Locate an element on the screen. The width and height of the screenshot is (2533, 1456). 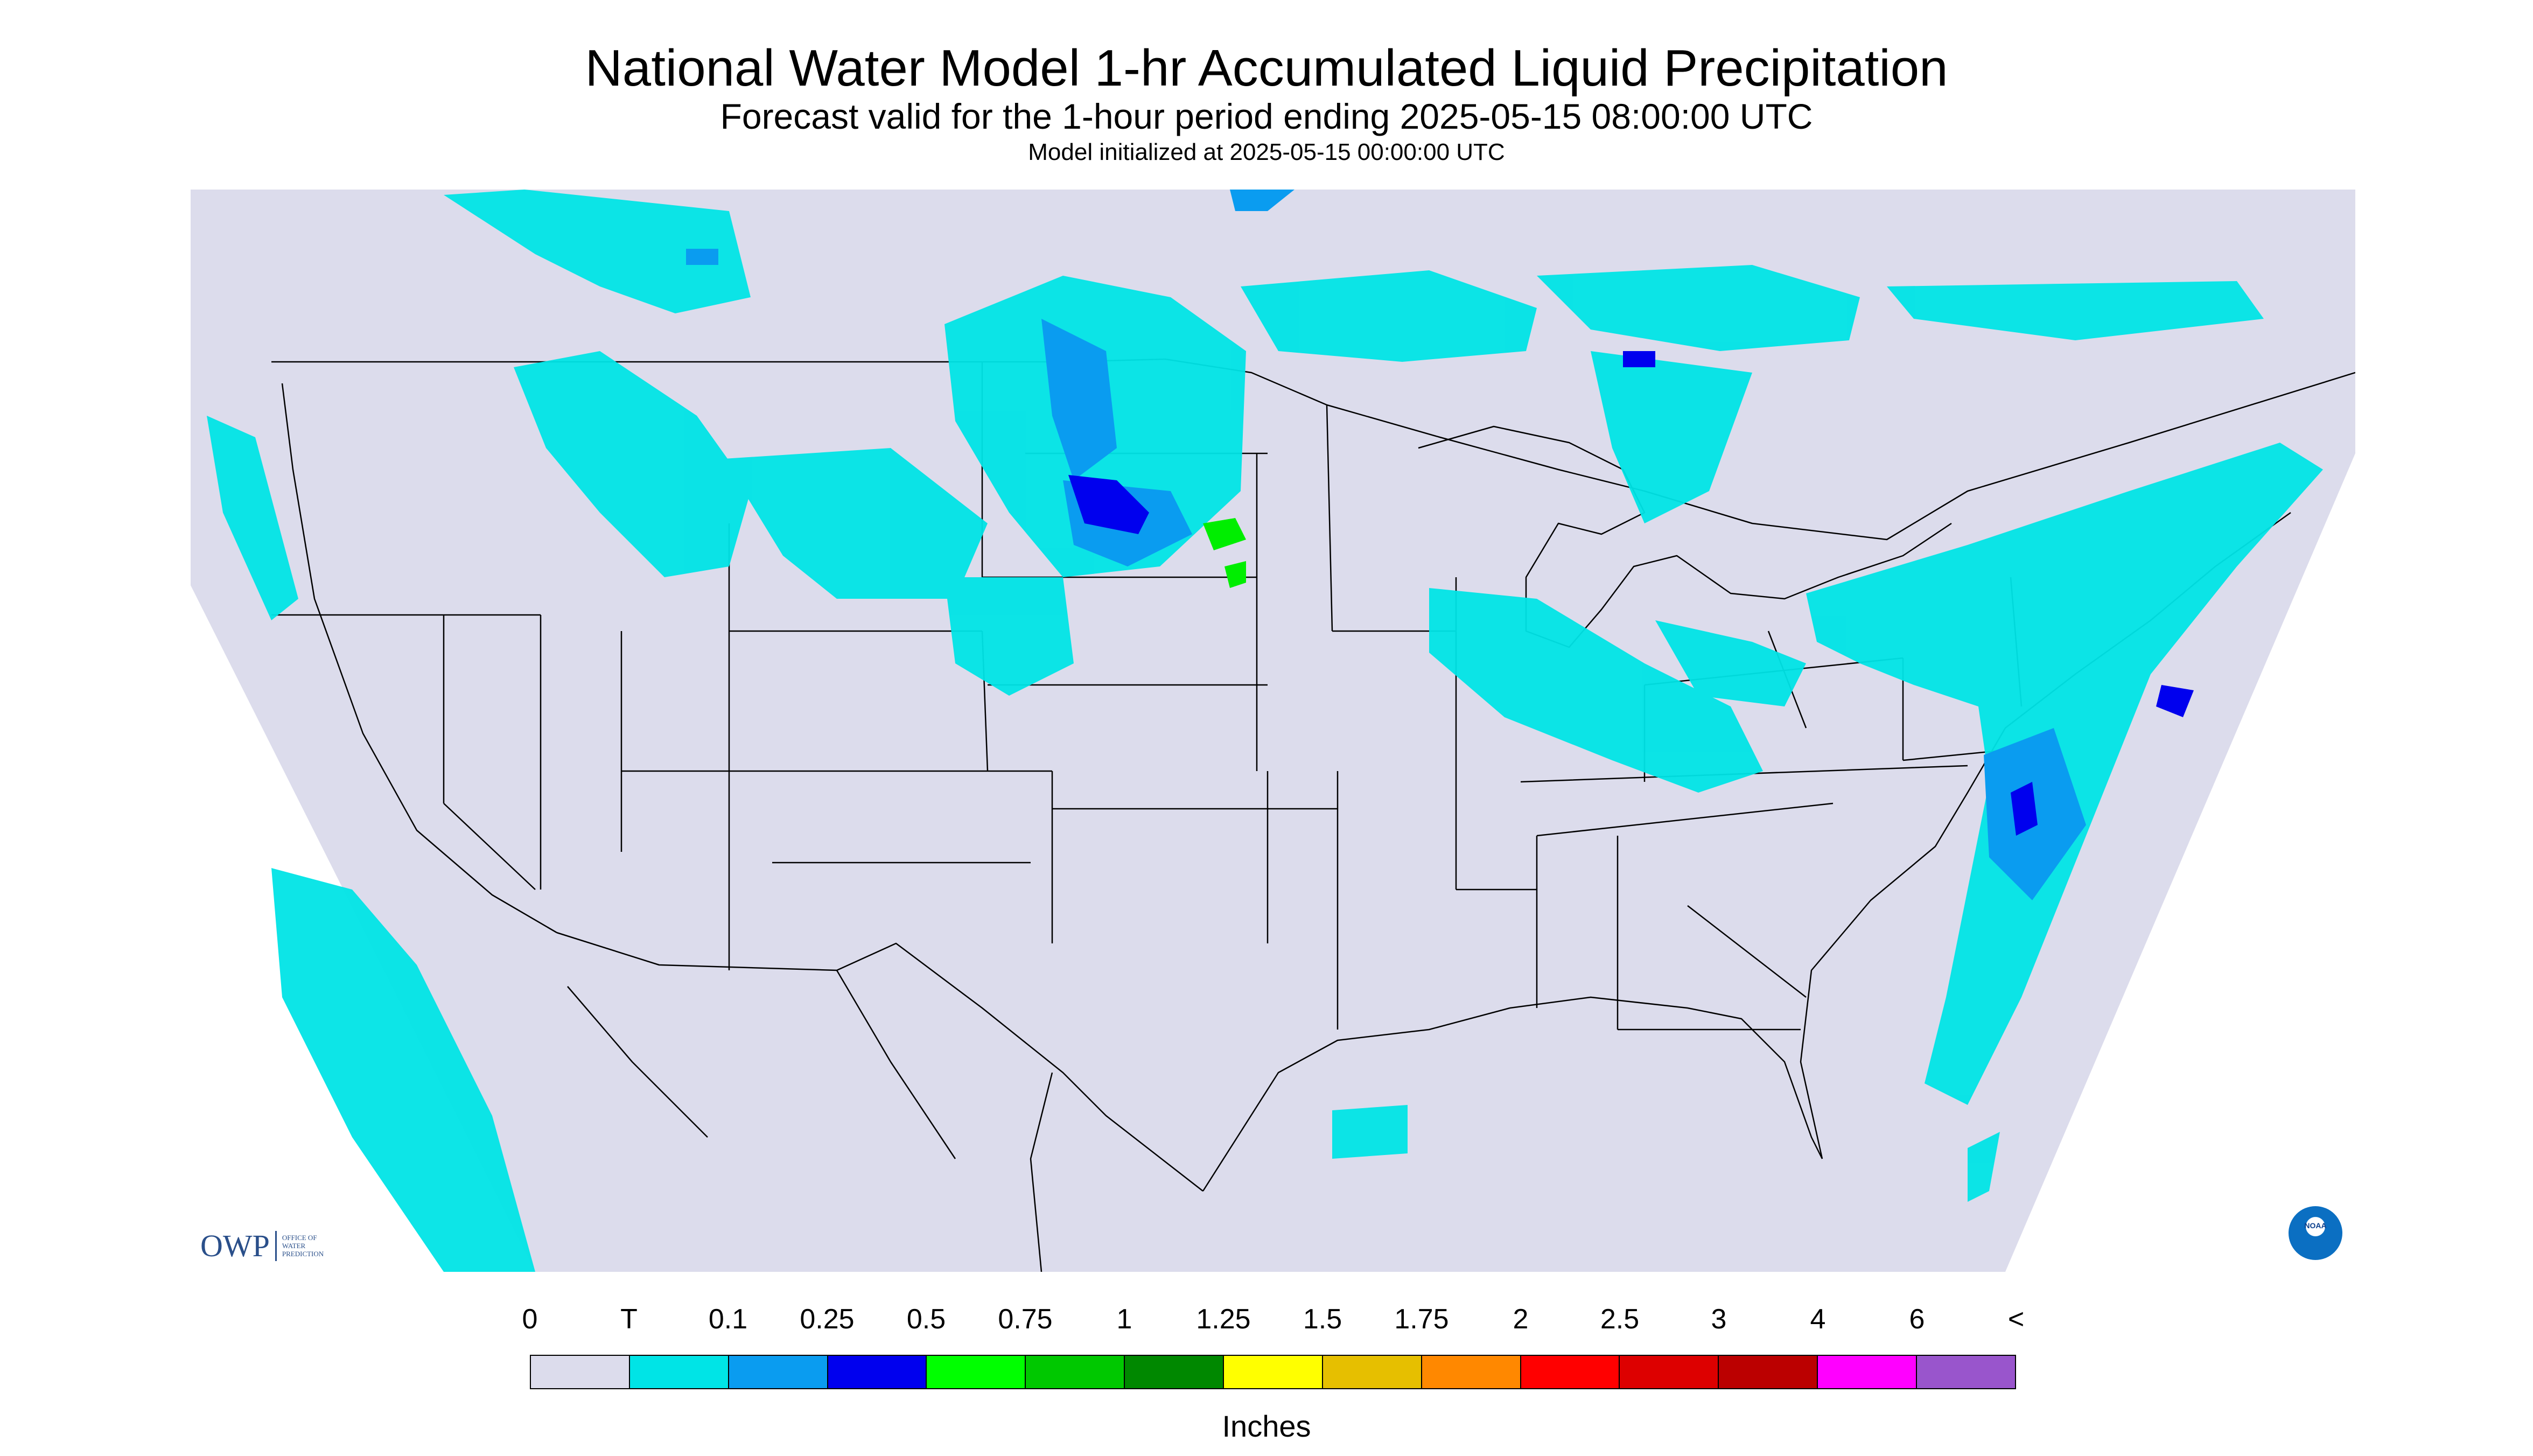
precip-green is located at coordinates (1224, 553).